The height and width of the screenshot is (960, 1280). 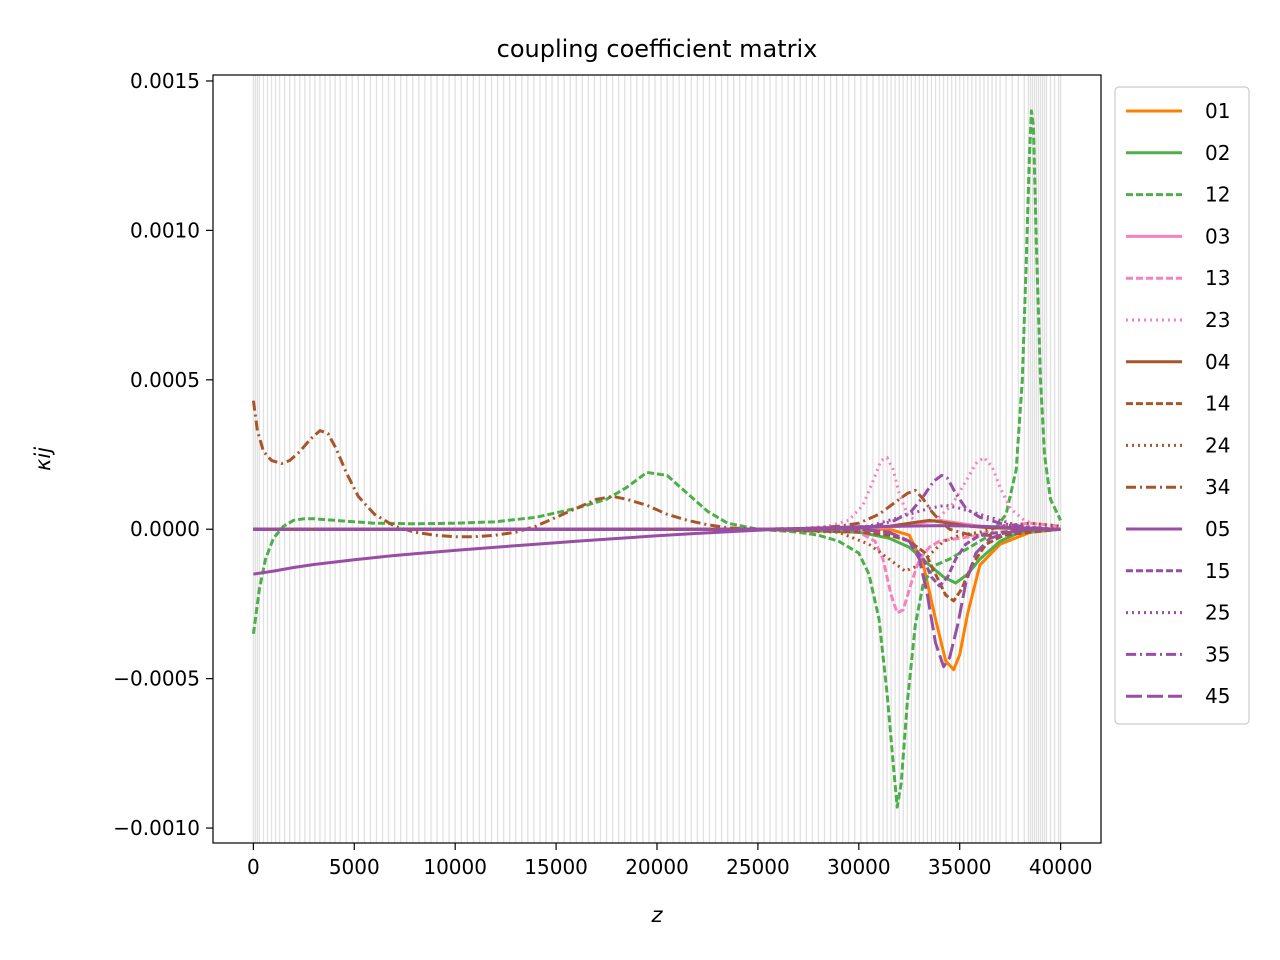 I want to click on legend: 01 02 12 03 13 23 04 14 24 34 05 15 25 35 45, so click(x=1182, y=405).